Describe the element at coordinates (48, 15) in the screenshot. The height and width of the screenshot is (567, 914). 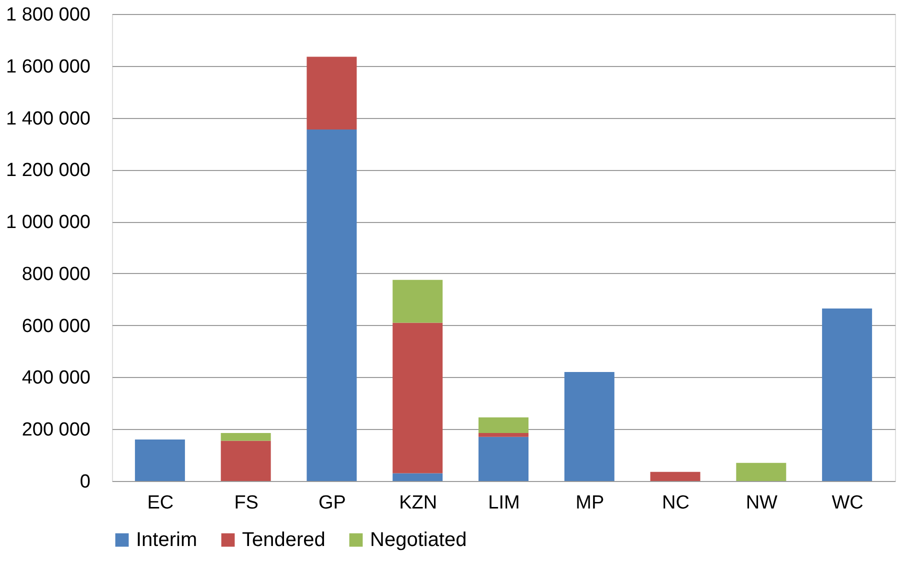
I see `y-tick-label: 1 800 000` at that location.